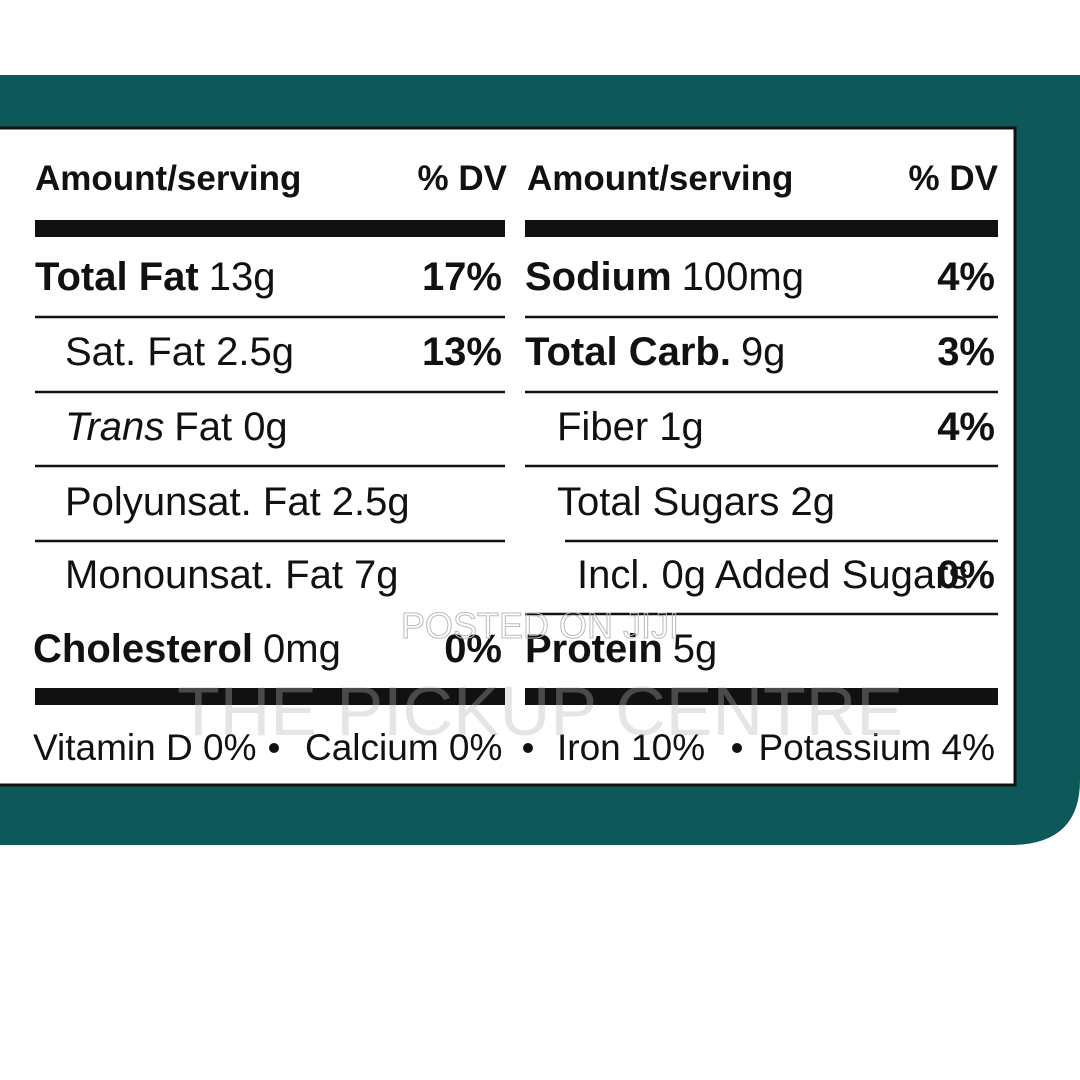  Describe the element at coordinates (114, 427) in the screenshot. I see `nutrient-prefix: Trans` at that location.